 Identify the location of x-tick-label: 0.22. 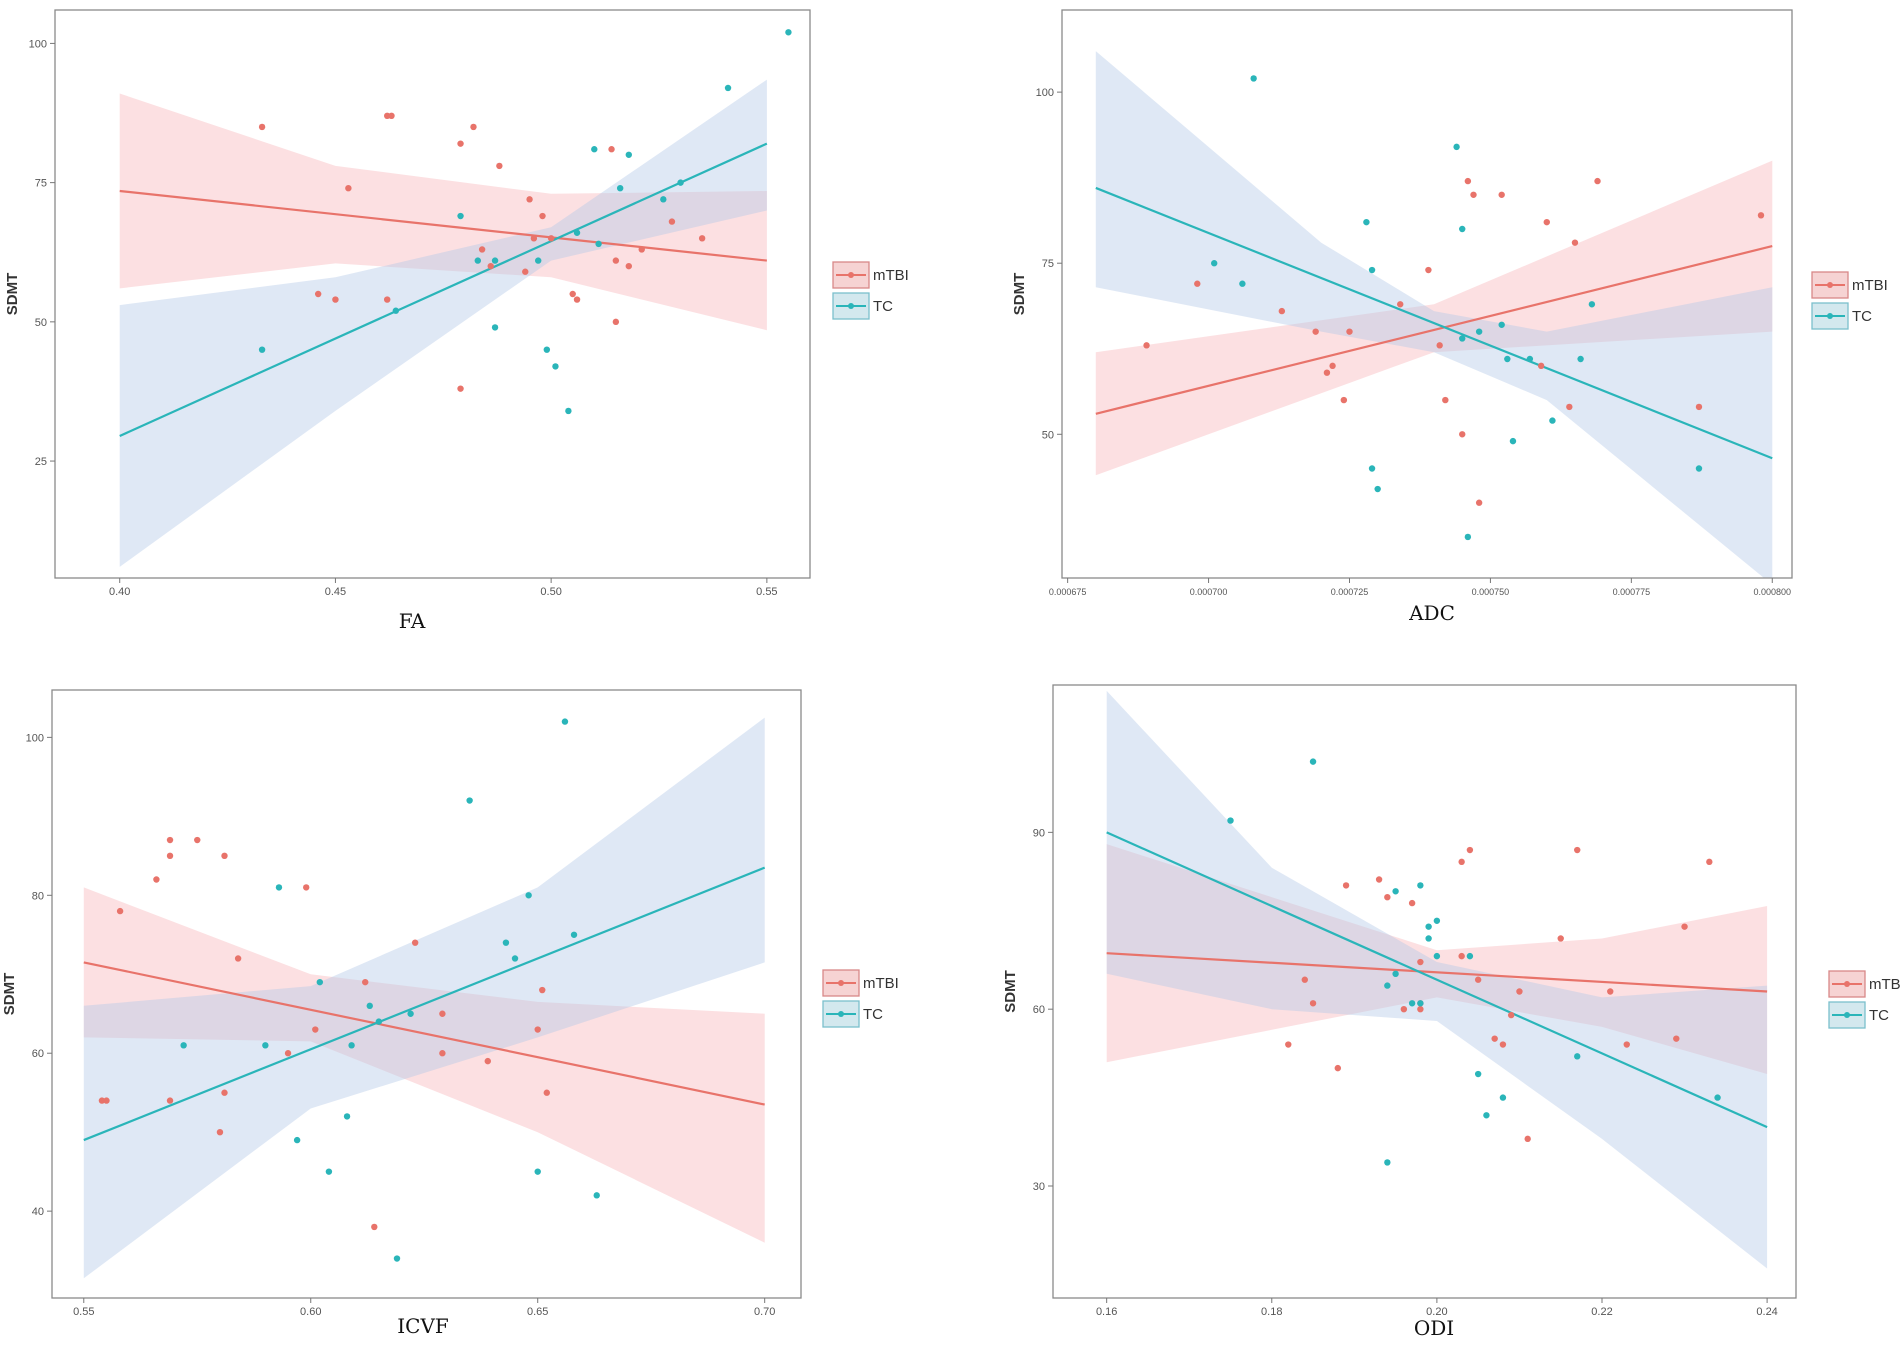
(1601, 1312).